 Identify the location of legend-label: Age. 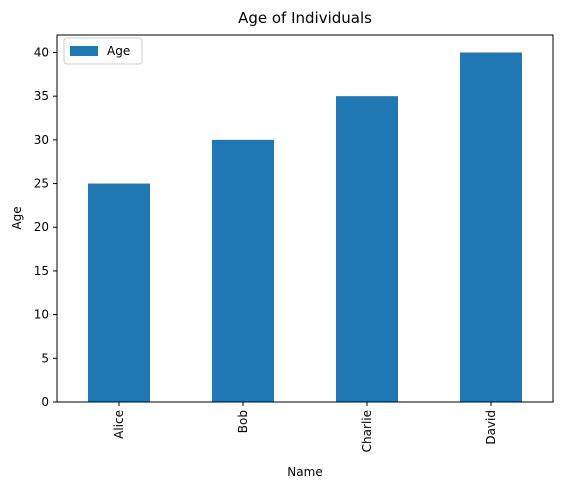
(118, 51).